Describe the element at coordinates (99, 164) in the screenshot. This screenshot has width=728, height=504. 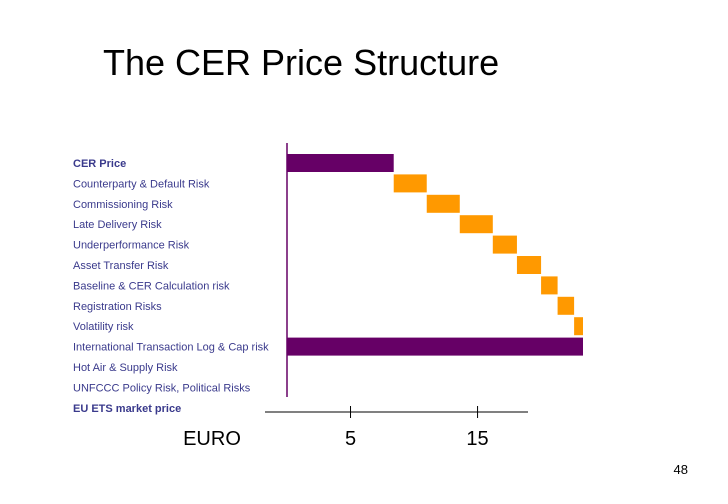
I see `category-label: CER Price` at that location.